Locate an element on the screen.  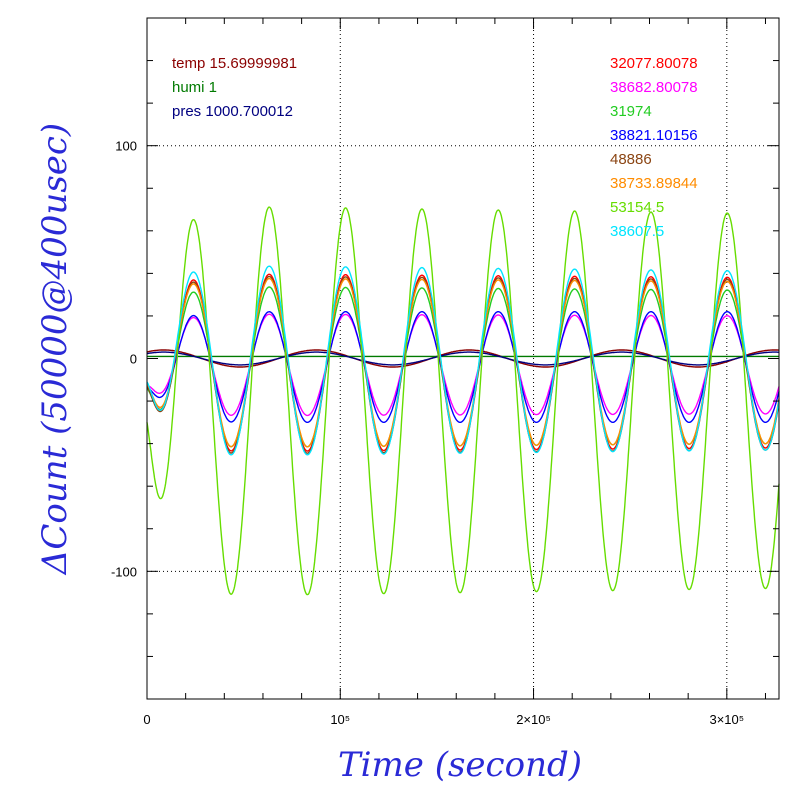
y-tick-label: 100 is located at coordinates (126, 146).